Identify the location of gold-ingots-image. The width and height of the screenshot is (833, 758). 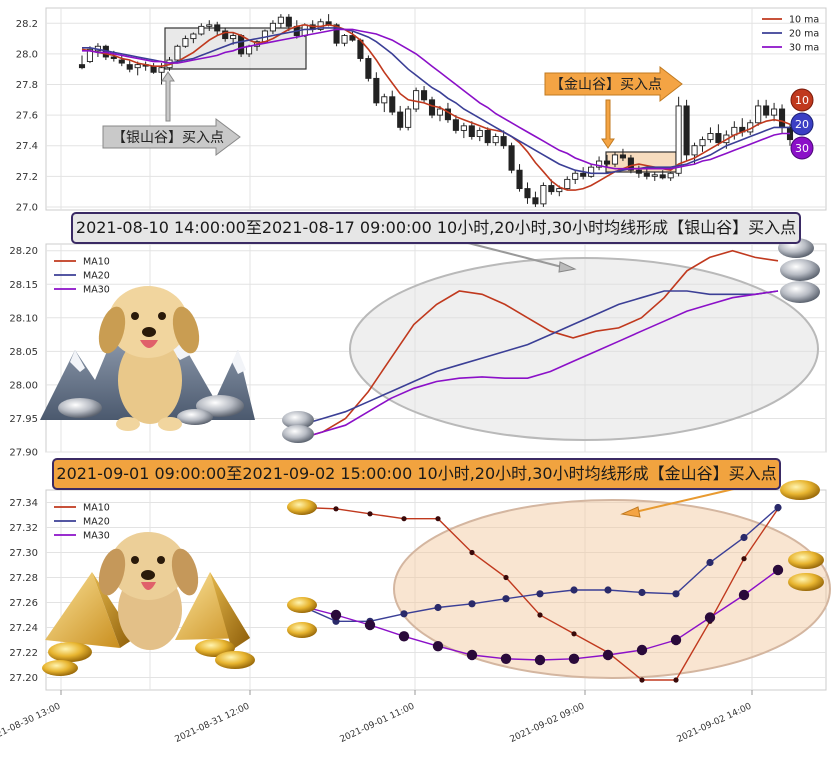
(148, 657).